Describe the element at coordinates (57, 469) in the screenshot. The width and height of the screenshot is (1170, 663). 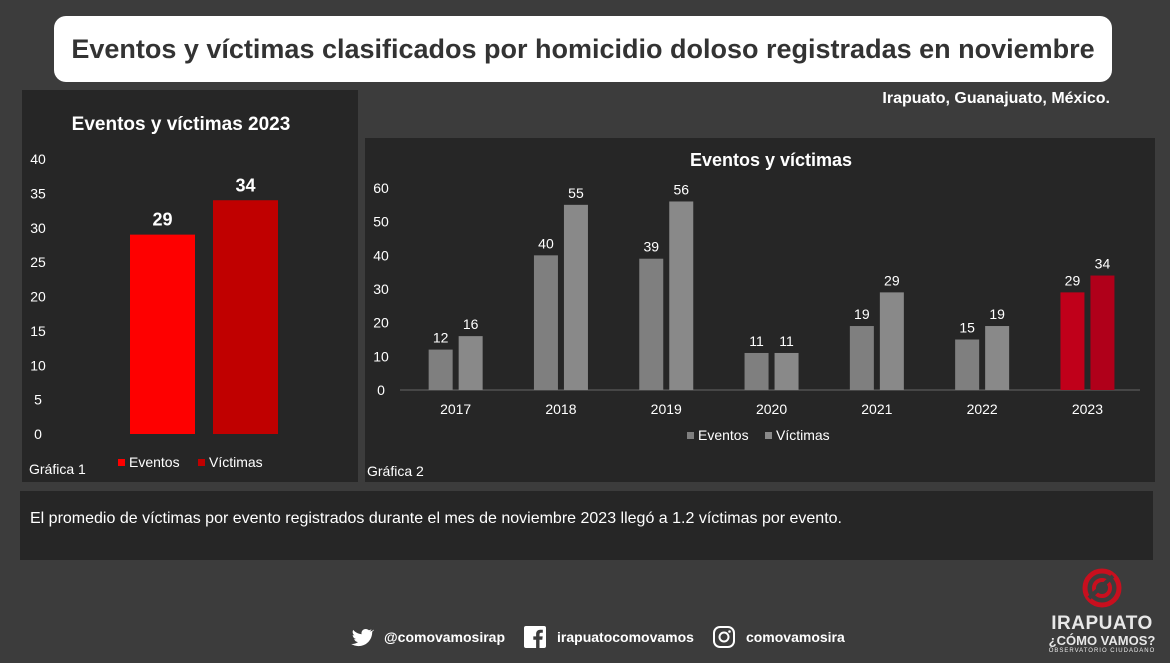
I see `chart1-caption: Gráfica 1` at that location.